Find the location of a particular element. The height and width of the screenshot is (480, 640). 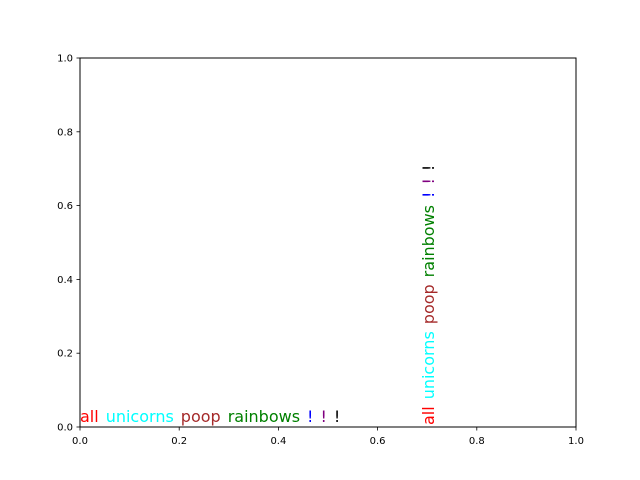

y-tick-label: 0.8 is located at coordinates (65, 132).